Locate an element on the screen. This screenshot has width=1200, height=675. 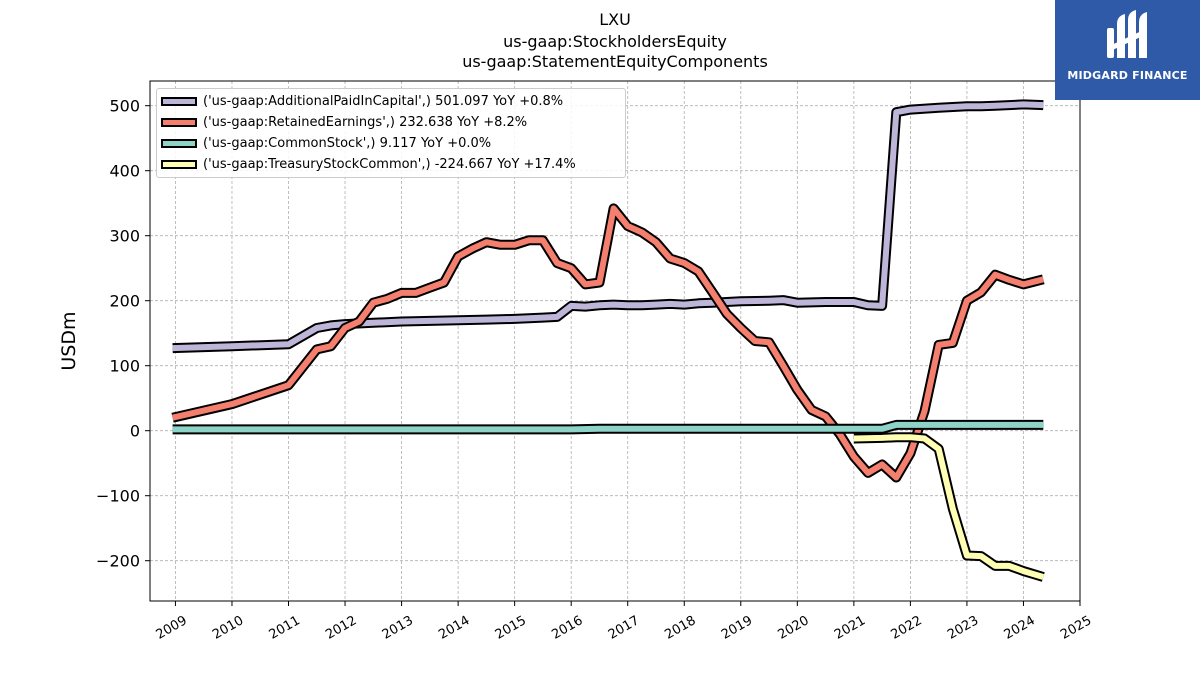
x-tick-label: 2023 is located at coordinates (963, 628).